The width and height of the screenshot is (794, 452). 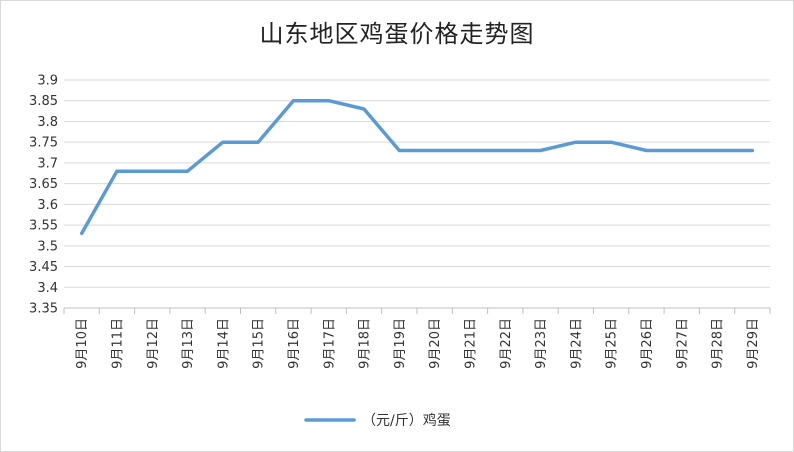 I want to click on x-tick-label: 9月18日, so click(x=365, y=343).